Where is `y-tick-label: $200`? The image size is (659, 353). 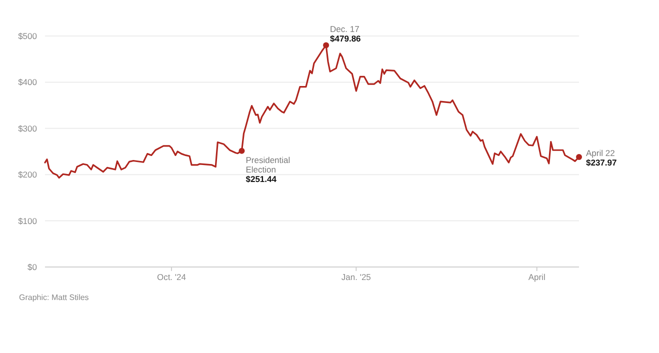 y-tick-label: $200 is located at coordinates (28, 175).